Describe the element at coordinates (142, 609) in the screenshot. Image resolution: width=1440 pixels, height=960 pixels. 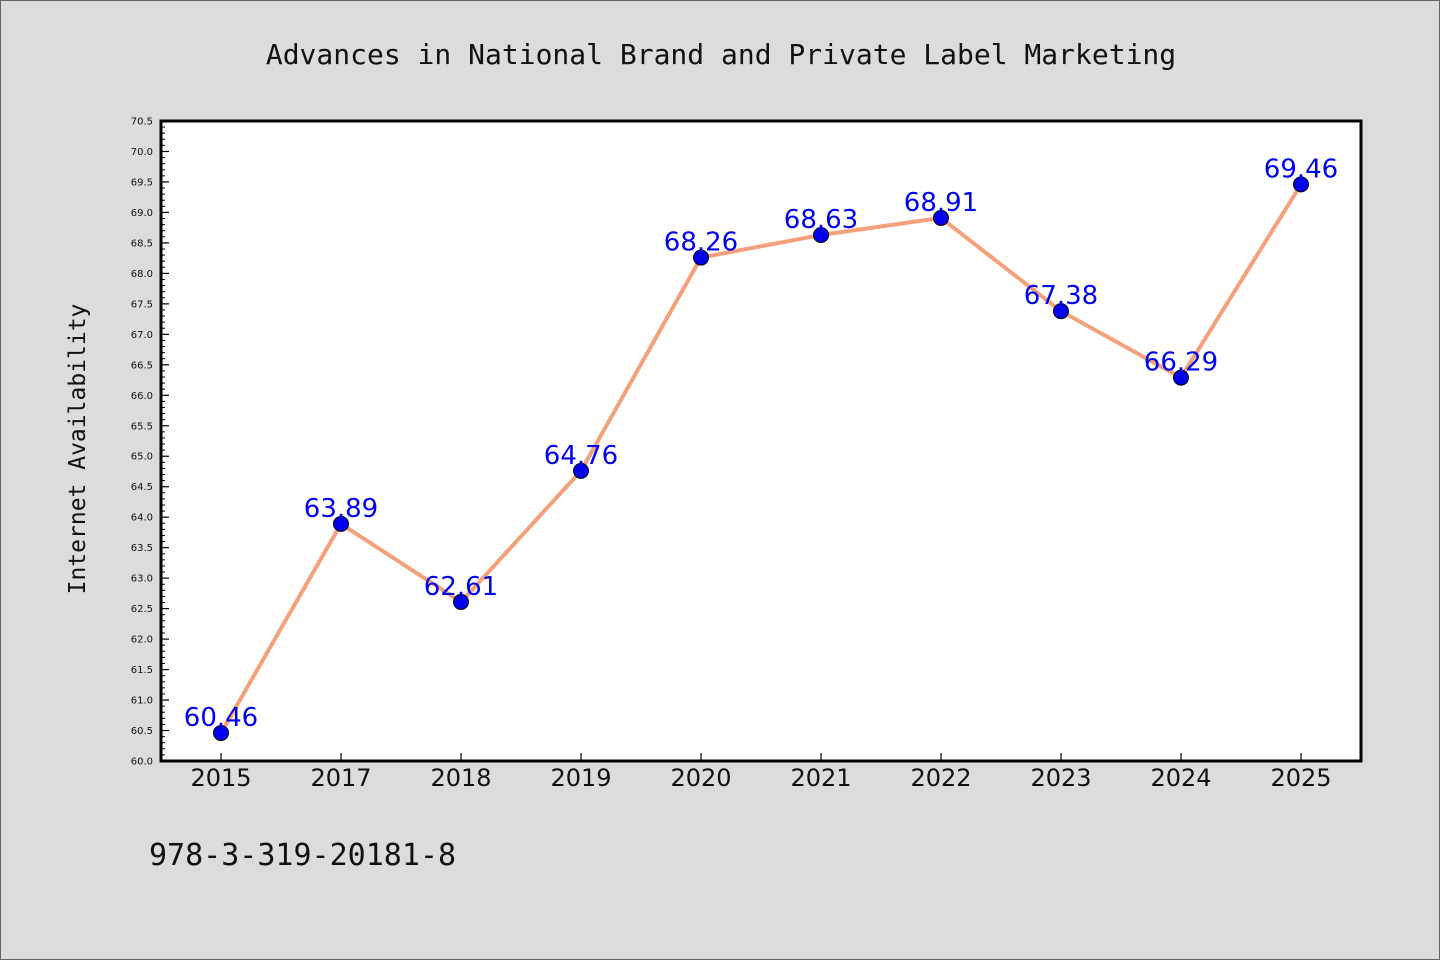
I see `y-tick-label: 62.5` at that location.